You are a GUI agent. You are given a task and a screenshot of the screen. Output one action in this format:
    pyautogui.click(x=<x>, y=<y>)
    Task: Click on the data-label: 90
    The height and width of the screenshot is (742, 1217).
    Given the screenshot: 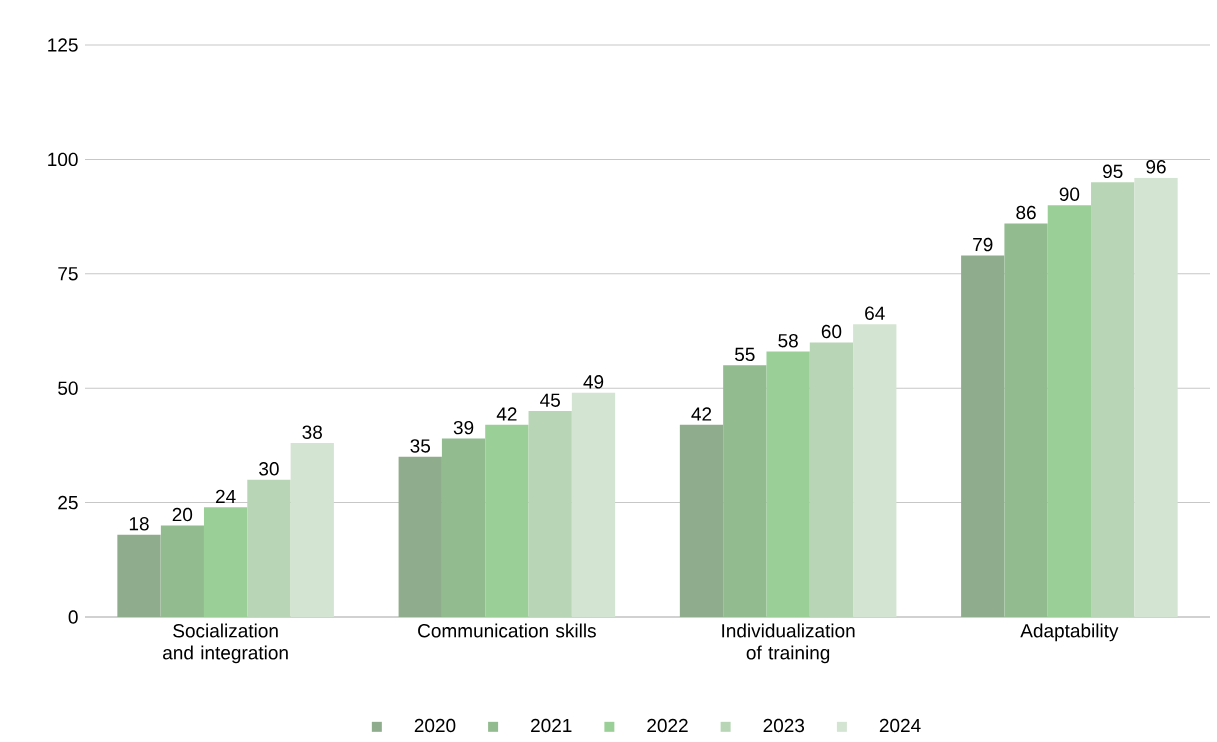 What is the action you would take?
    pyautogui.click(x=1069, y=194)
    